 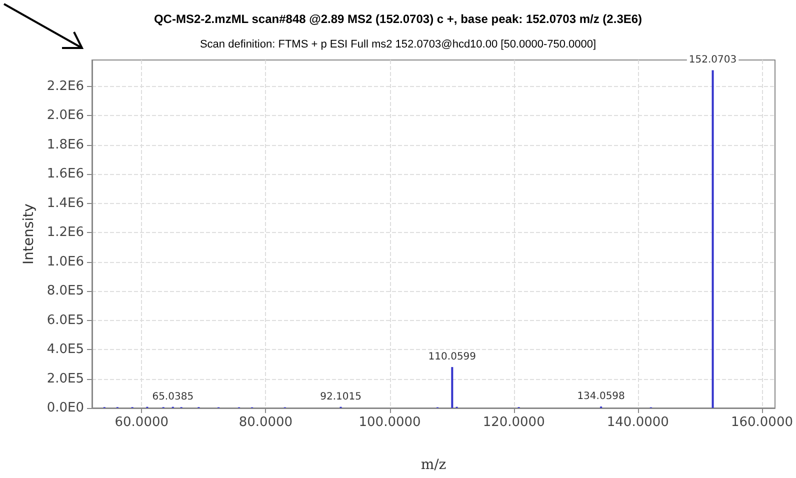 What do you see at coordinates (65, 378) in the screenshot?
I see `y-tick-label: 2.0E5` at bounding box center [65, 378].